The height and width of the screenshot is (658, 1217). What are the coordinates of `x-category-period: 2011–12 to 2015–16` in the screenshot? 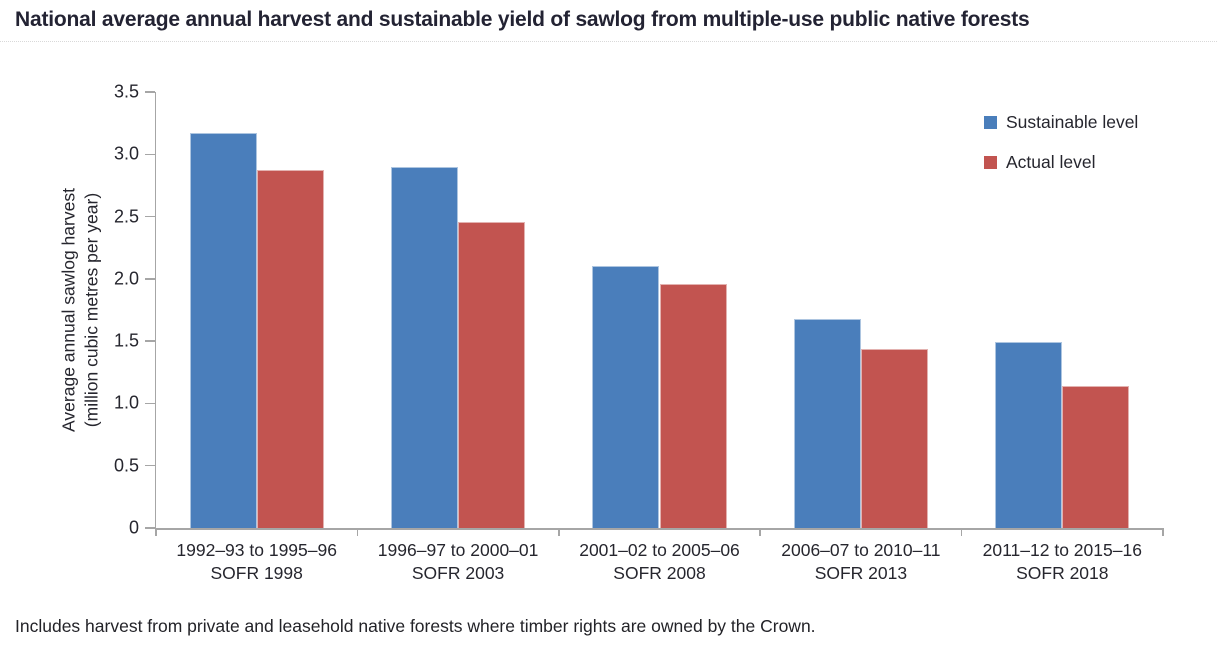 It's located at (1062, 550).